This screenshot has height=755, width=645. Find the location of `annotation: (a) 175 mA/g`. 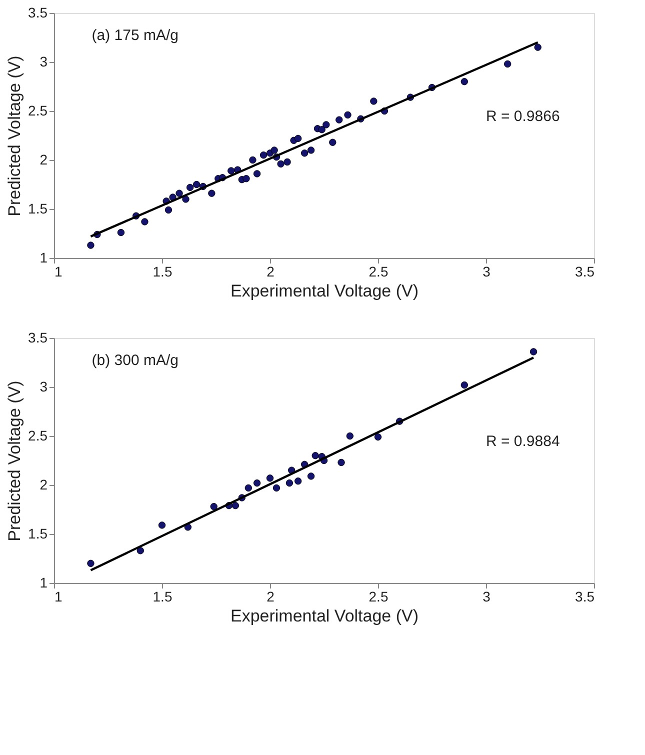

annotation: (a) 175 mA/g is located at coordinates (135, 35).